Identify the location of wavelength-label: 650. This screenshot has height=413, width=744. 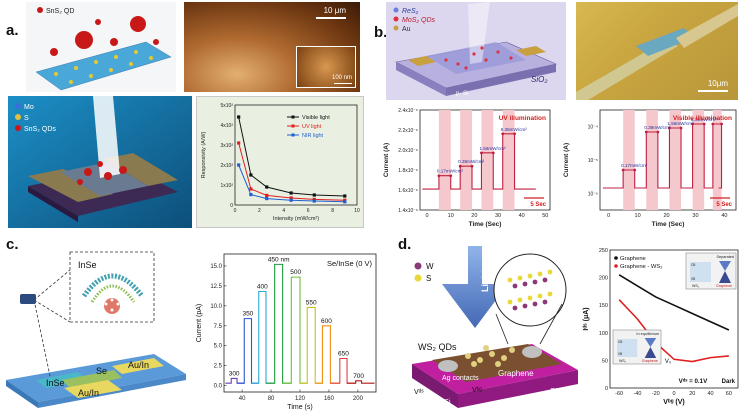
(343, 353).